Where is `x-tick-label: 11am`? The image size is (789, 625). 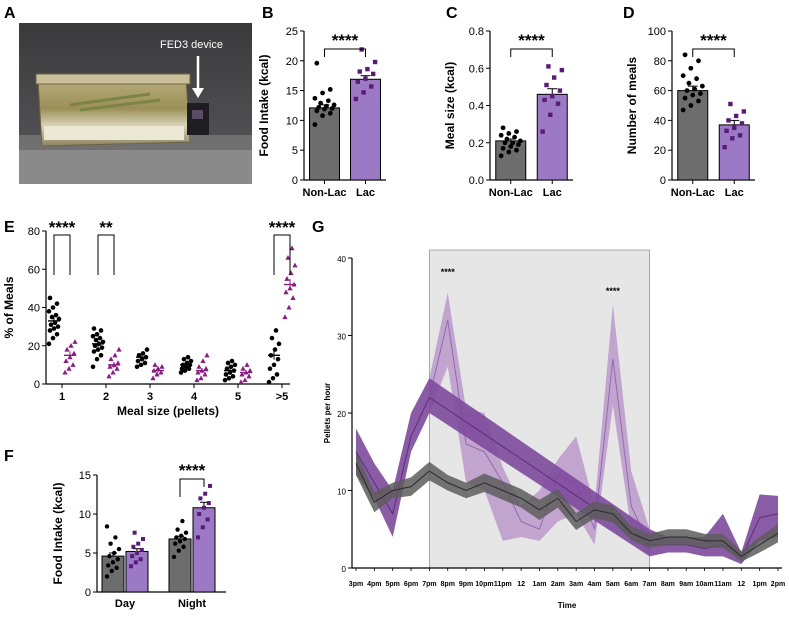 x-tick-label: 11am is located at coordinates (723, 584).